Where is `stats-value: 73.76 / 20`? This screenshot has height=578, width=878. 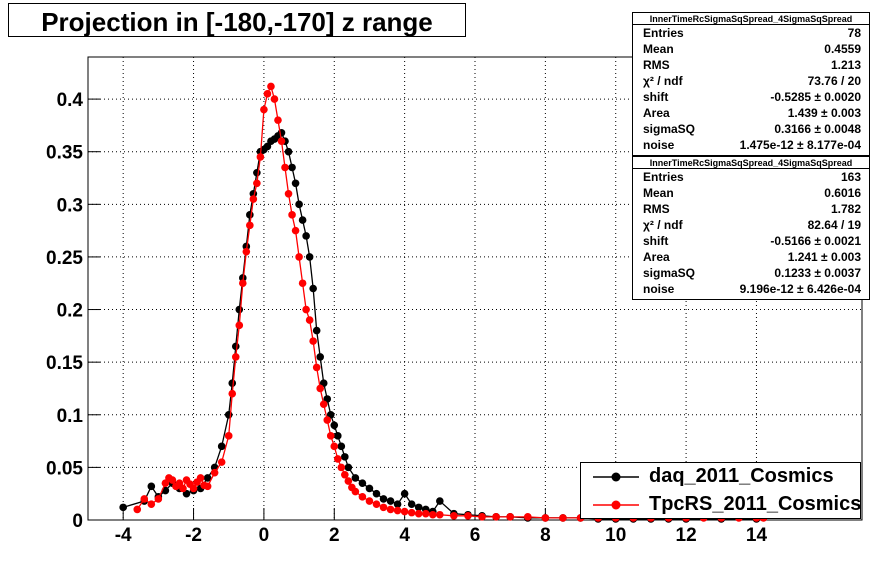
stats-value: 73.76 / 20 is located at coordinates (834, 81).